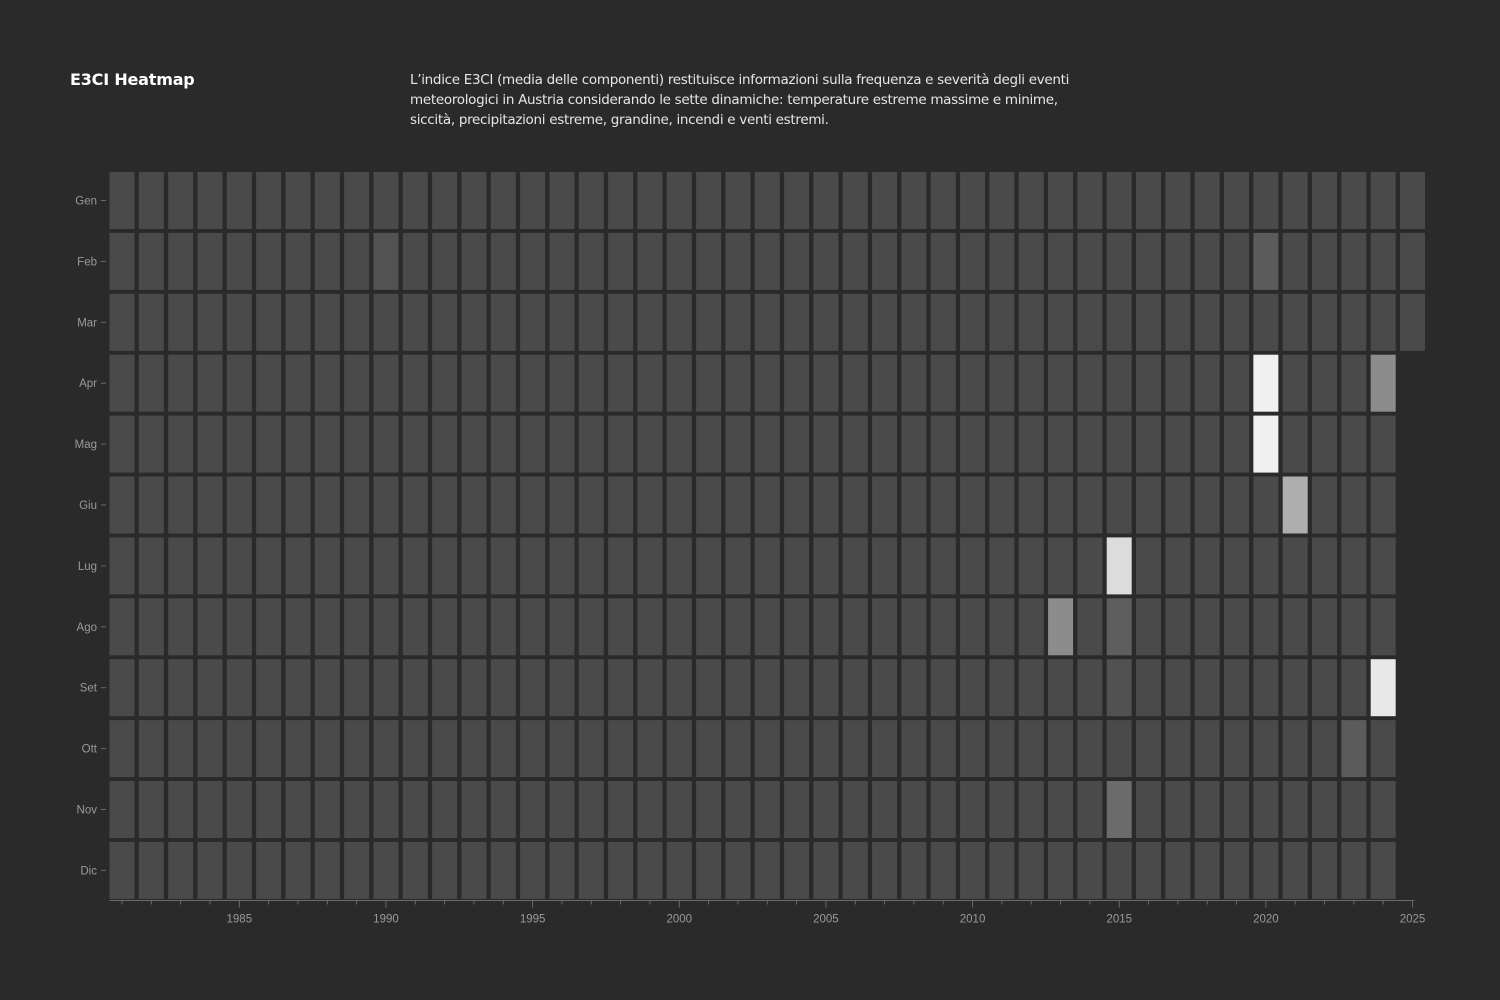 The width and height of the screenshot is (1500, 1000). What do you see at coordinates (1061, 383) in the screenshot?
I see `heatmap-cell-2013-apr` at bounding box center [1061, 383].